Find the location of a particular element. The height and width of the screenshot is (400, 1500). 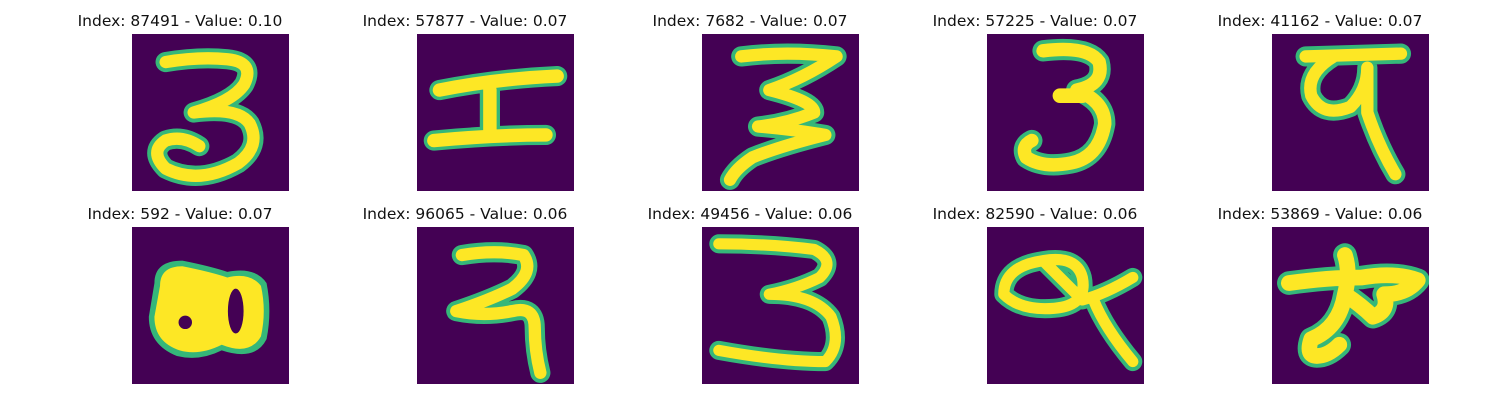

devanagari-star-shape-icon is located at coordinates (1350, 305).